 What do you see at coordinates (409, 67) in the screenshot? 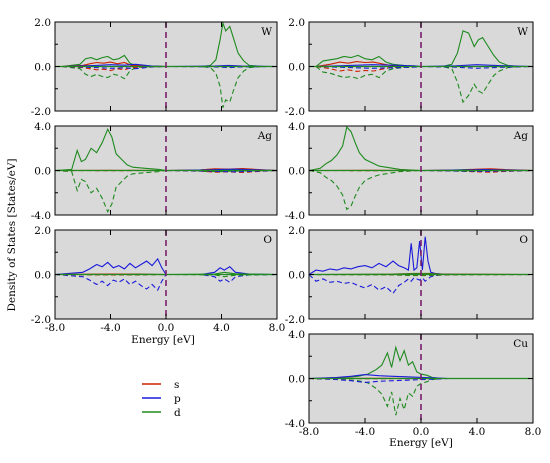
I see `panel-right-1: 2.0 0.0 -2.0 W` at bounding box center [409, 67].